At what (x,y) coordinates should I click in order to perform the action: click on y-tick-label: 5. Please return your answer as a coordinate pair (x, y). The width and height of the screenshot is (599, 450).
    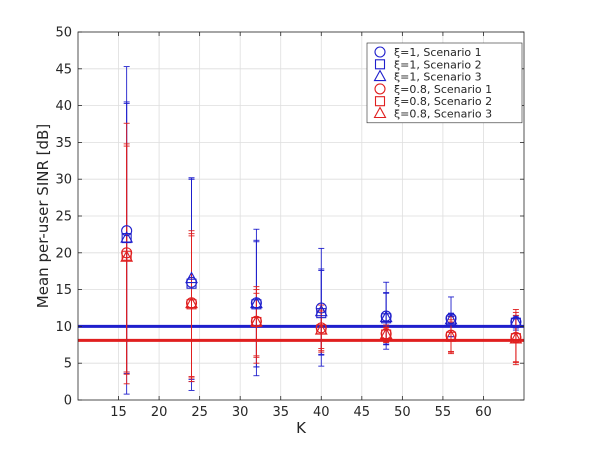
    Looking at the image, I should click on (68, 364).